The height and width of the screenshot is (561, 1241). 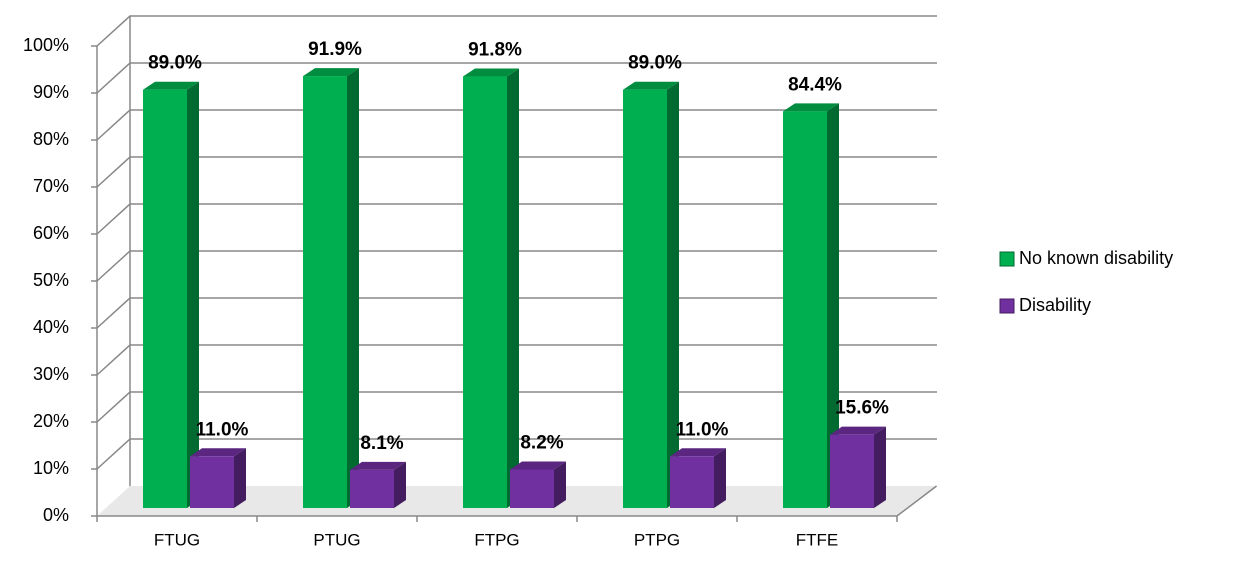 What do you see at coordinates (51, 139) in the screenshot?
I see `y-tick-label: 80%` at bounding box center [51, 139].